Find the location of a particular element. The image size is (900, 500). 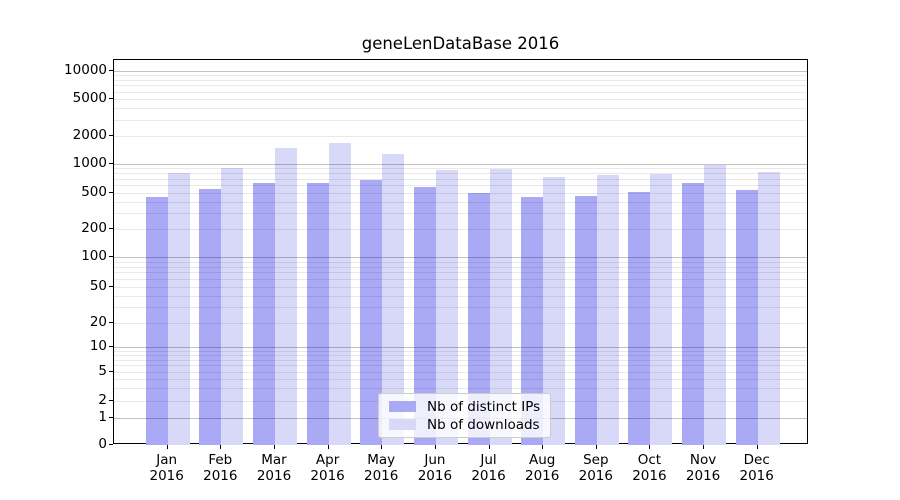

x-label-month: Aug is located at coordinates (542, 460).